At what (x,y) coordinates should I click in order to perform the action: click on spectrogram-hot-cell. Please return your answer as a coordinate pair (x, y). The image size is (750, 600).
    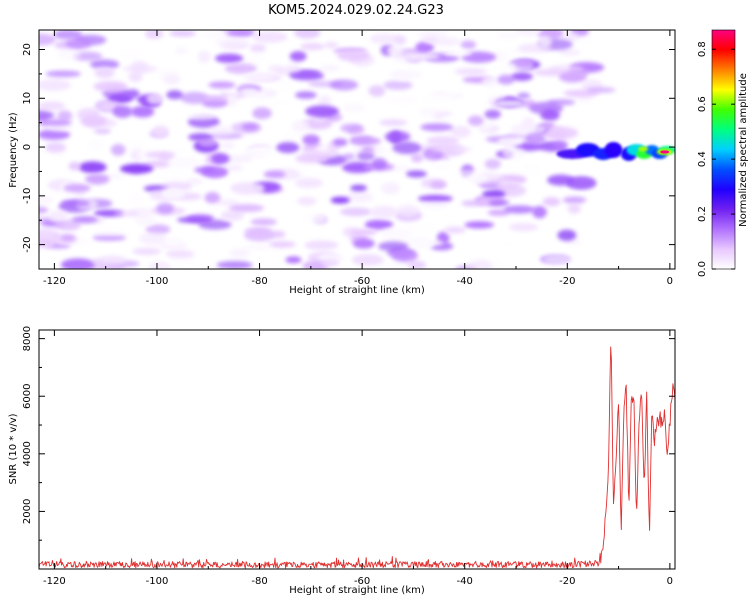
    Looking at the image, I should click on (613, 149).